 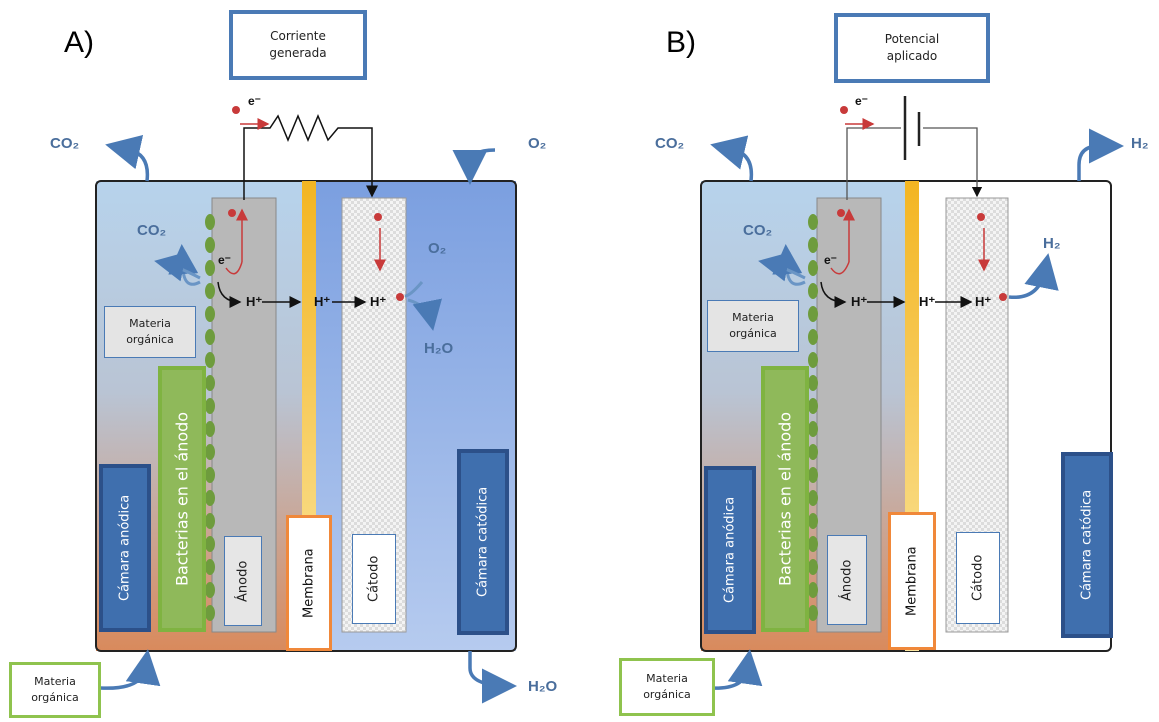 What do you see at coordinates (1100, 154) in the screenshot?
I see `h2-out-arrow` at bounding box center [1100, 154].